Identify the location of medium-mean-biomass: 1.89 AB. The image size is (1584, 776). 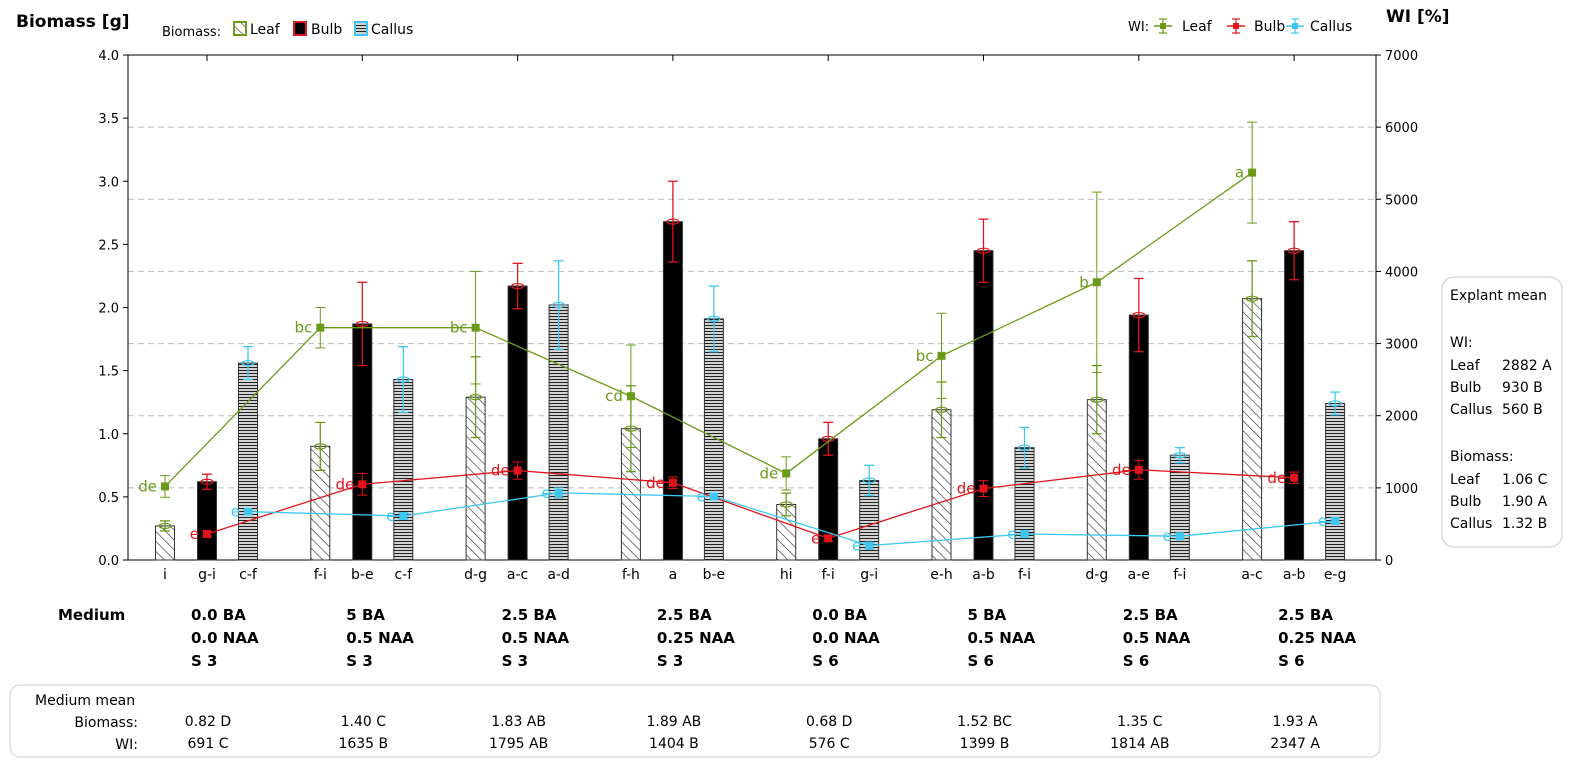
(673, 722).